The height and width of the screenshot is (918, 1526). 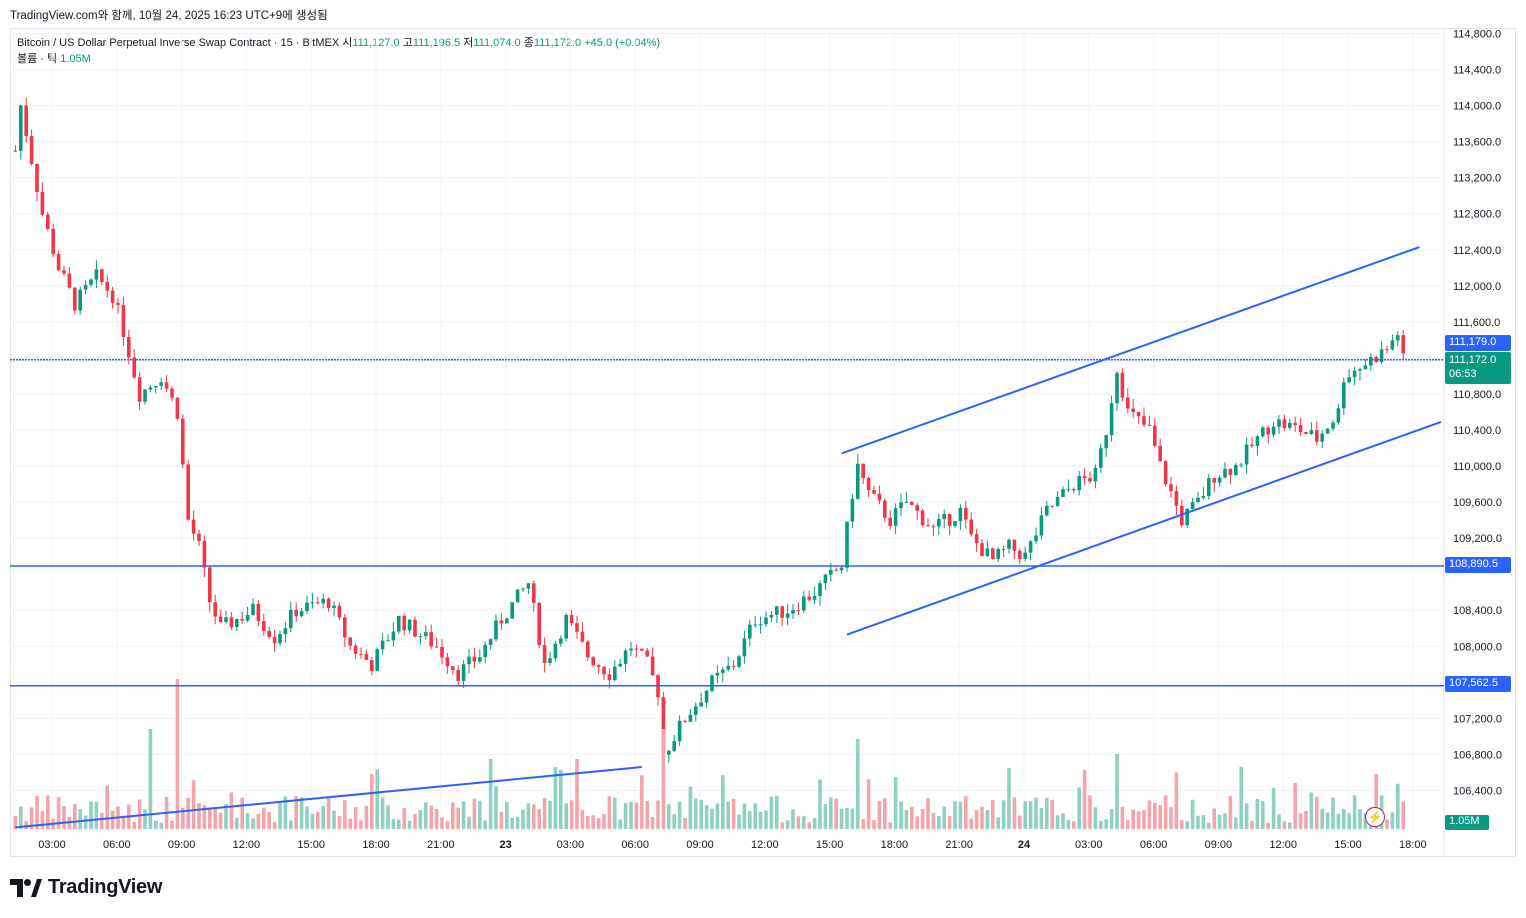 I want to click on x-tick-label: 12:00, so click(x=1283, y=845).